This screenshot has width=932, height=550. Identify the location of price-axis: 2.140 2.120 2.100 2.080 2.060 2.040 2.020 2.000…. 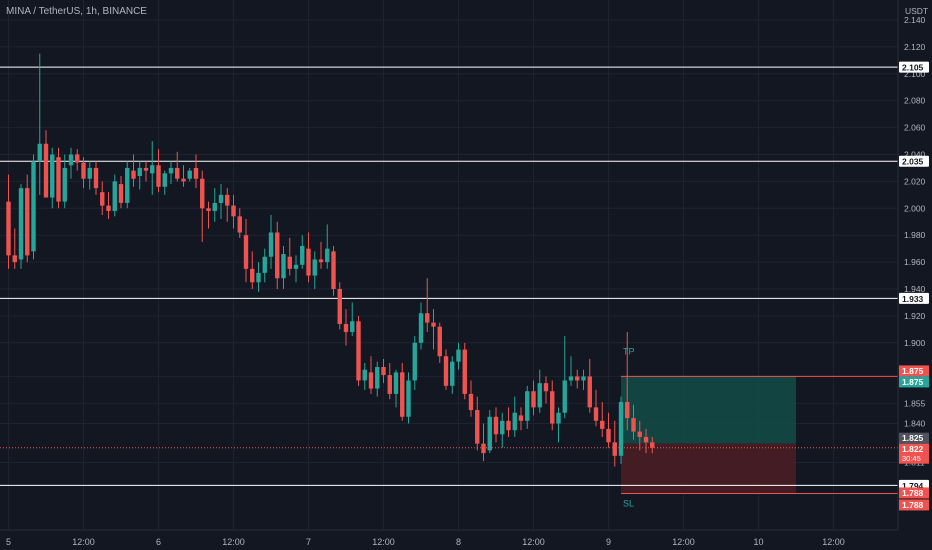
(914, 265).